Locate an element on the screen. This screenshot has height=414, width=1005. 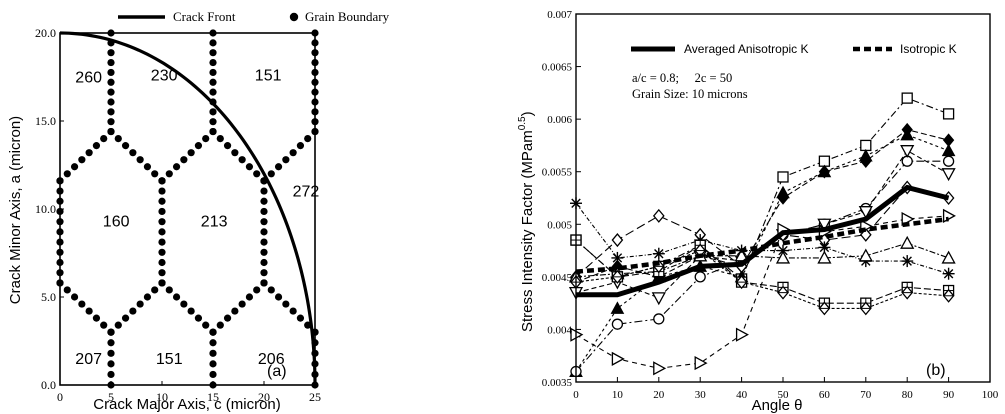
x-tick-label: 100 is located at coordinates (990, 395).